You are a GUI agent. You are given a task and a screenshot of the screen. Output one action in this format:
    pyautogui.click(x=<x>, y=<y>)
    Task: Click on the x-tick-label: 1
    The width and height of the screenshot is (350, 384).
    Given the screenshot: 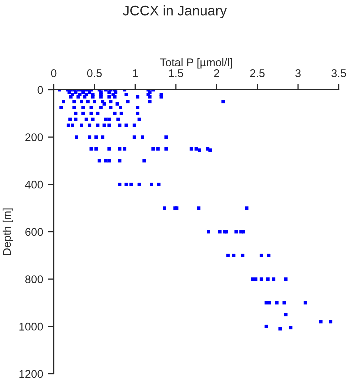 What is the action you would take?
    pyautogui.click(x=135, y=74)
    